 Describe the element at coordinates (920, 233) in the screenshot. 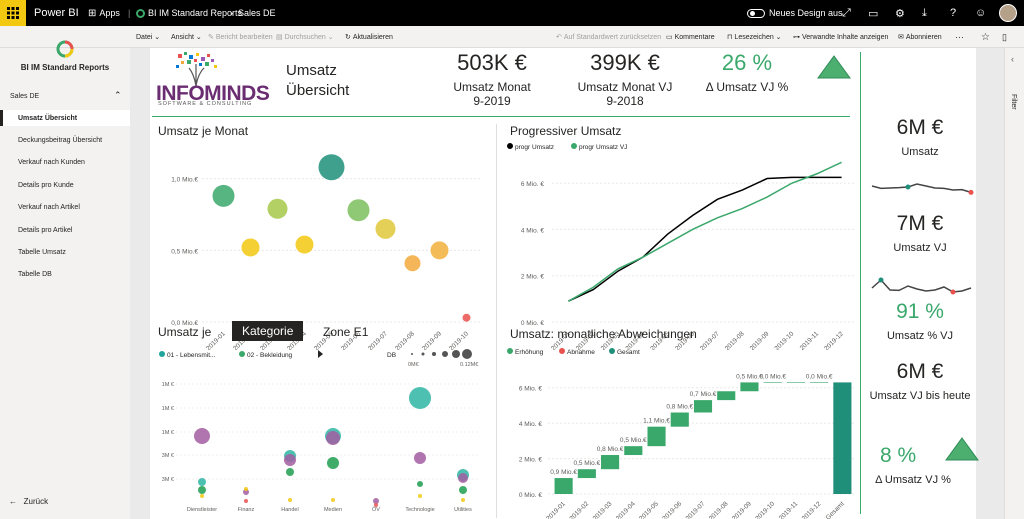

I see `card-2: 7M € Umsatz VJ` at that location.